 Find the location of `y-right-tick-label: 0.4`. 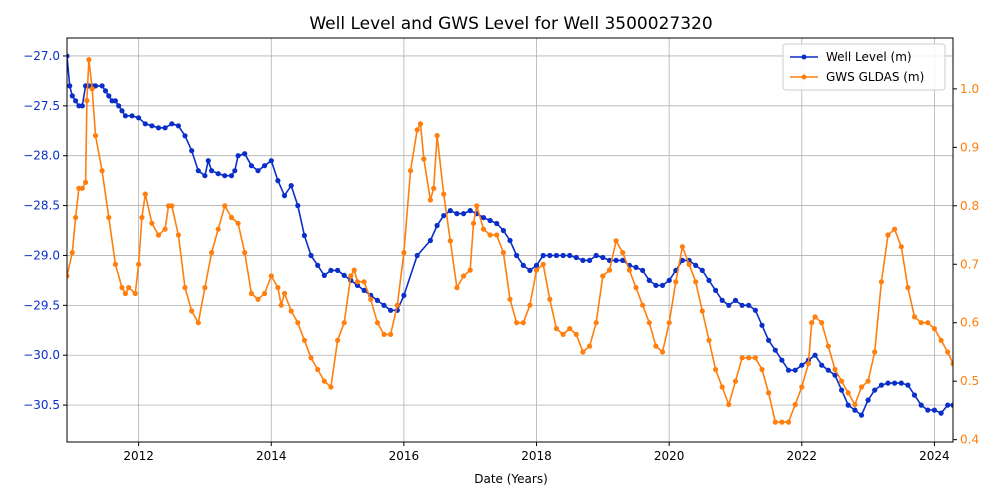

y-right-tick-label: 0.4 is located at coordinates (969, 440).